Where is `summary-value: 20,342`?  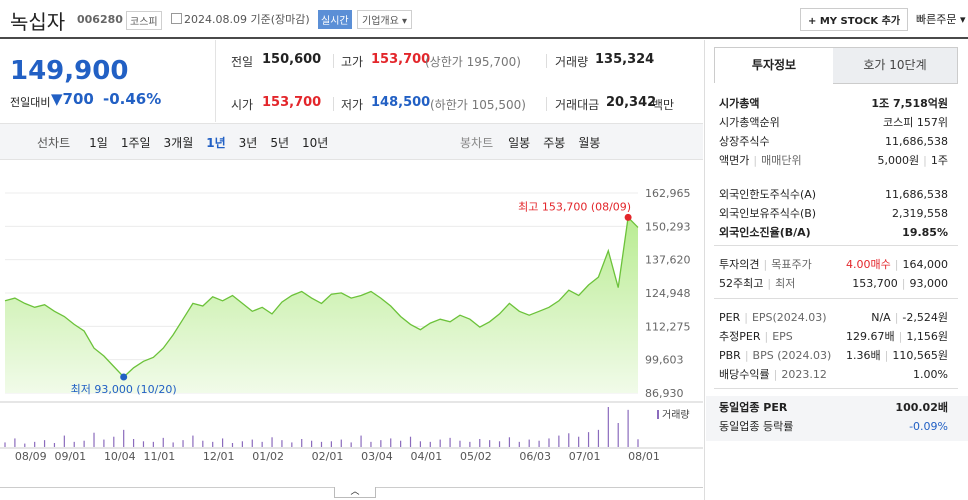 summary-value: 20,342 is located at coordinates (631, 102).